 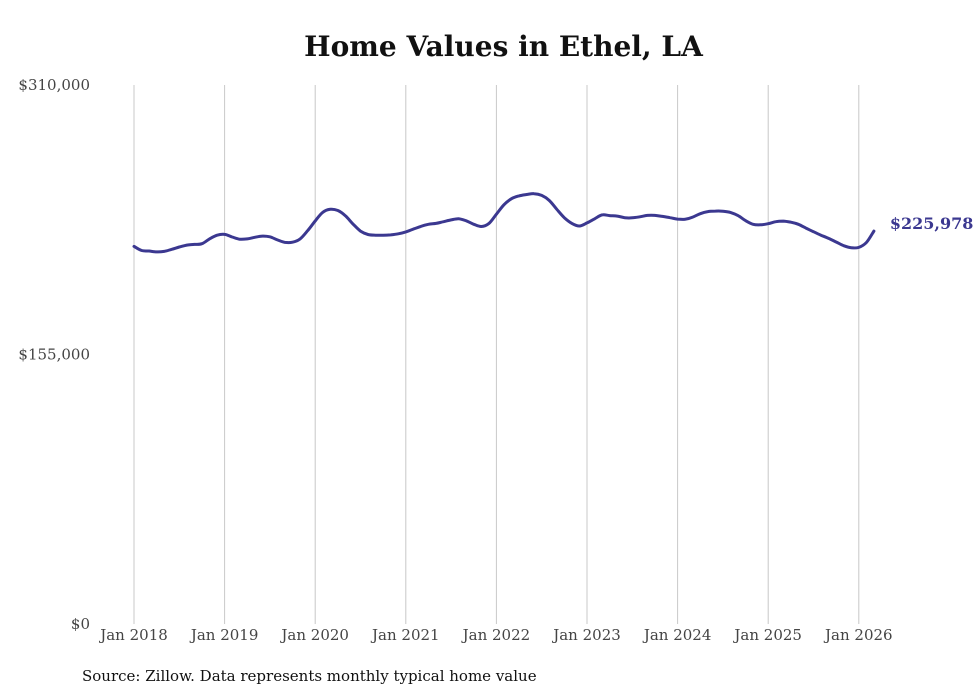 I want to click on x-tick-label: Jan 2024, so click(x=677, y=635).